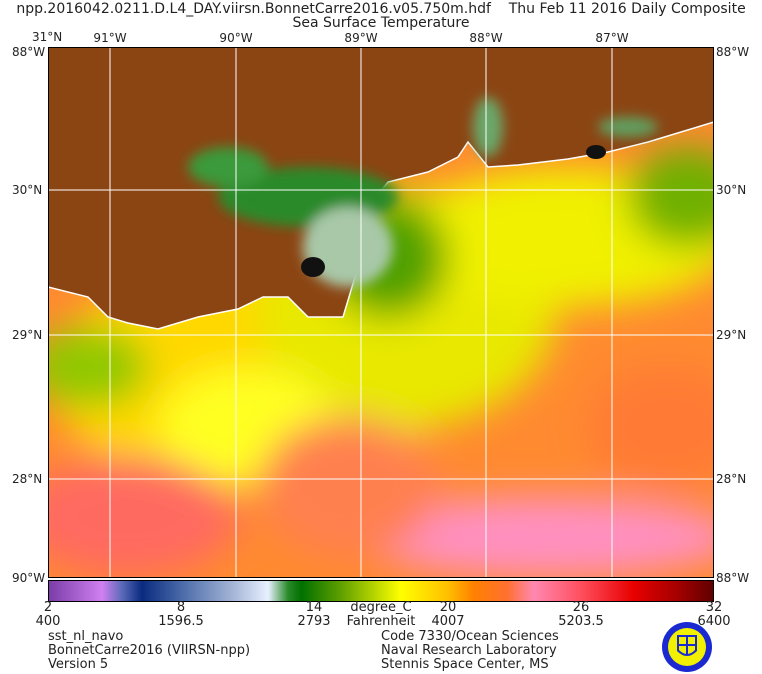 The height and width of the screenshot is (674, 762). What do you see at coordinates (48, 621) in the screenshot?
I see `f-tick: 400` at bounding box center [48, 621].